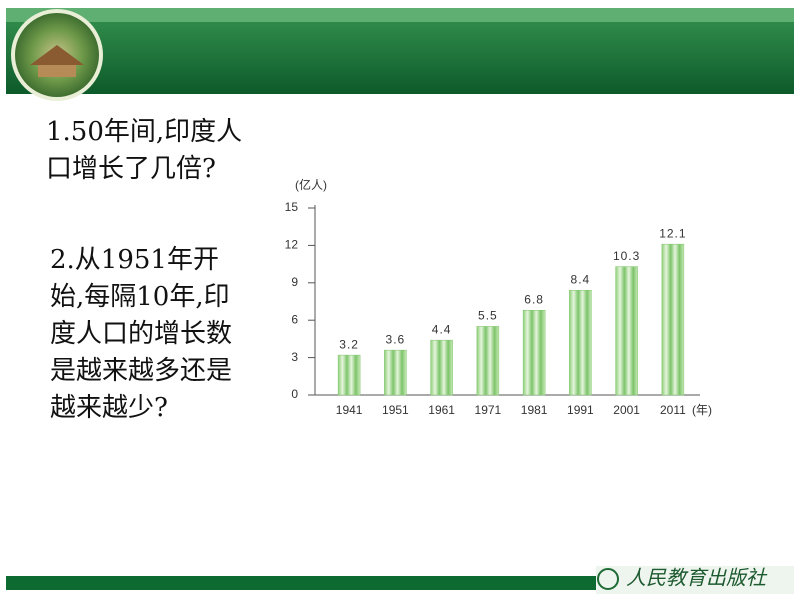  What do you see at coordinates (57, 55) in the screenshot?
I see `hut-roof` at bounding box center [57, 55].